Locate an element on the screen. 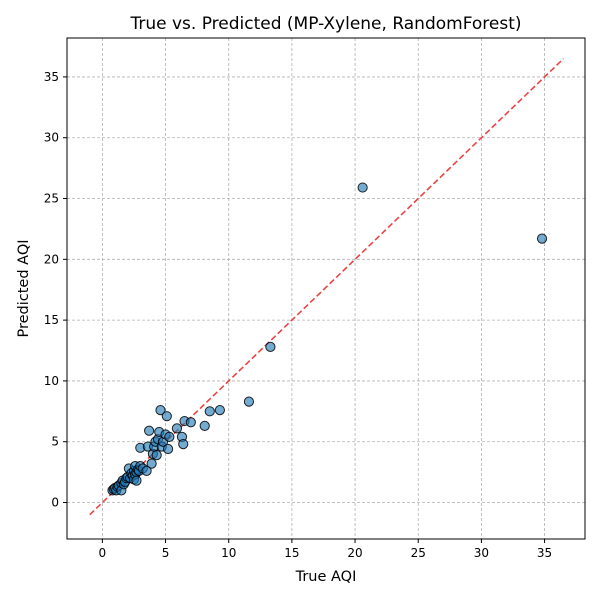 This screenshot has height=600, width=600. x-tick-label: 15 is located at coordinates (291, 553).